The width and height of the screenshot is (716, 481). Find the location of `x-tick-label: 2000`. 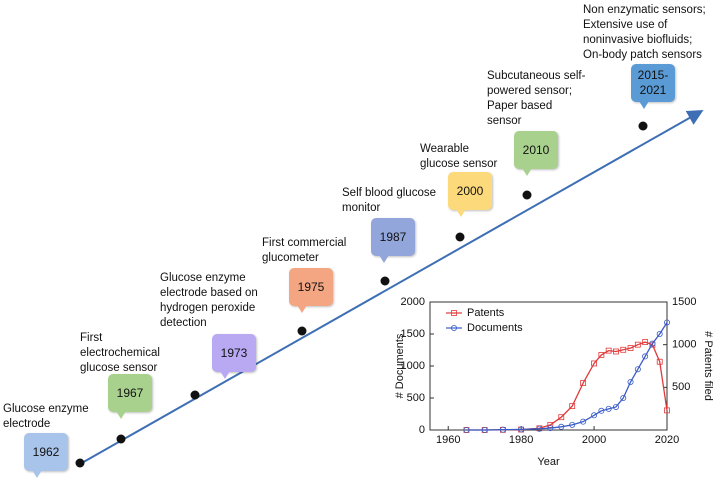

x-tick-label: 2000 is located at coordinates (594, 440).